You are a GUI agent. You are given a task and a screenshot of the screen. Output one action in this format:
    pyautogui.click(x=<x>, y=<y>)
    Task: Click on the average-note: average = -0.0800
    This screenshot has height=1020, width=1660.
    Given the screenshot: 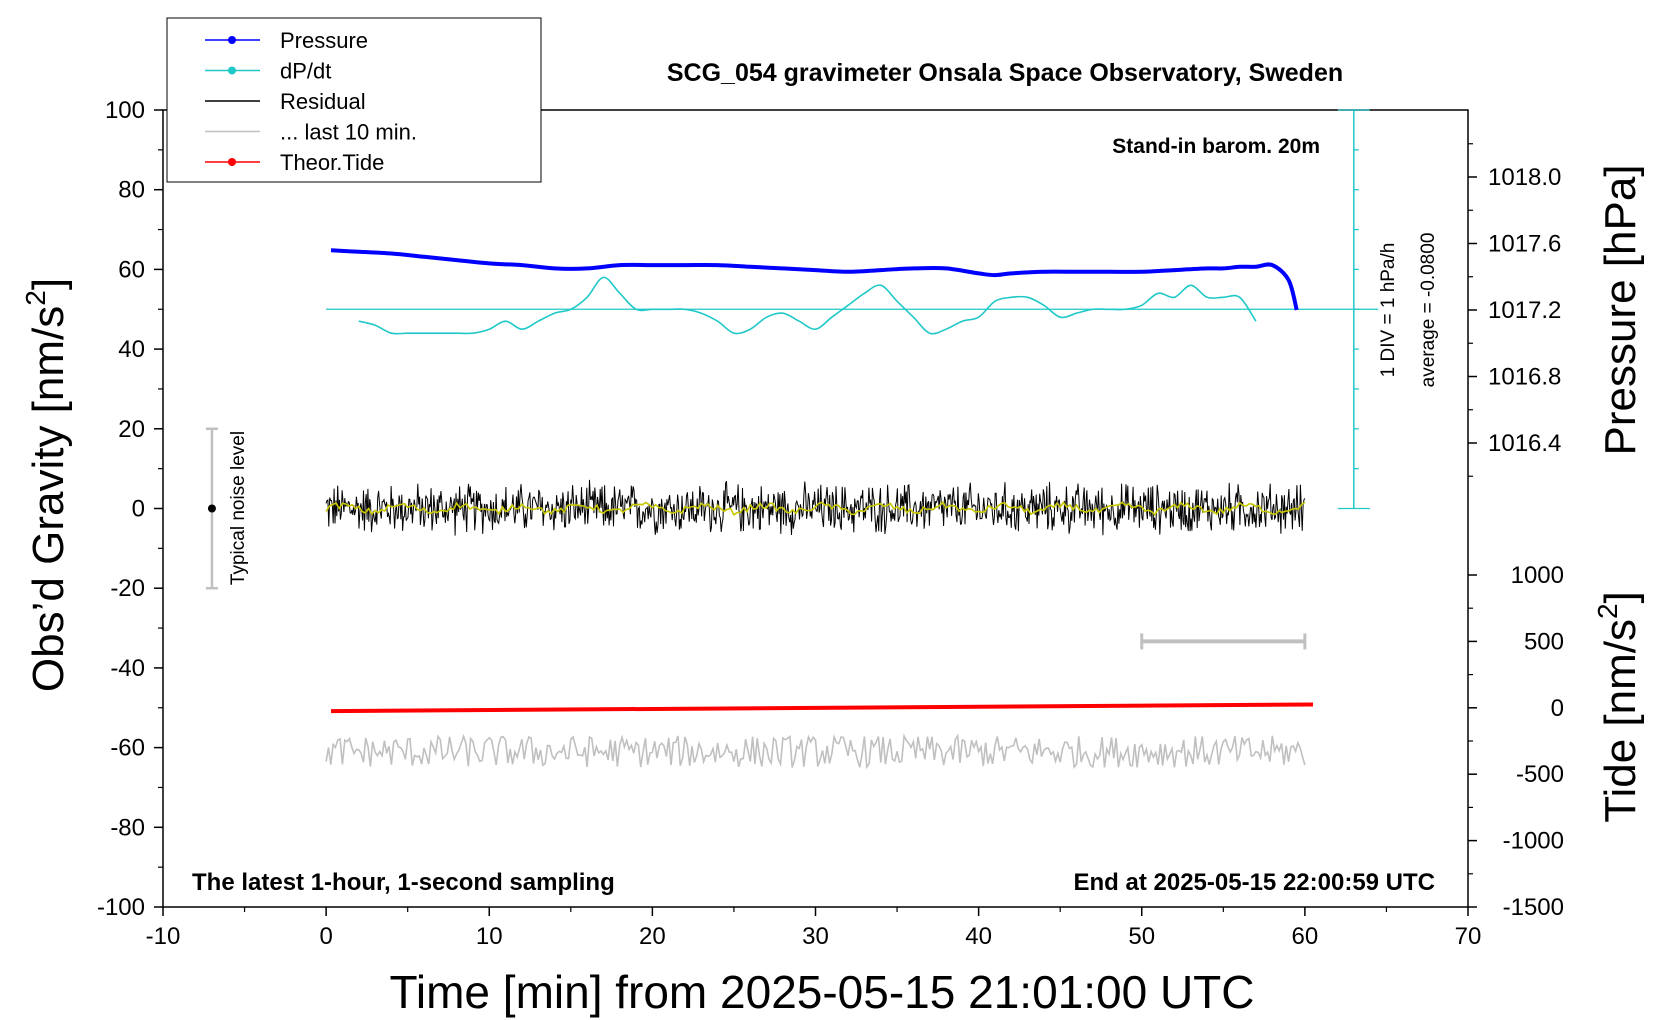 What is the action you would take?
    pyautogui.click(x=1428, y=310)
    